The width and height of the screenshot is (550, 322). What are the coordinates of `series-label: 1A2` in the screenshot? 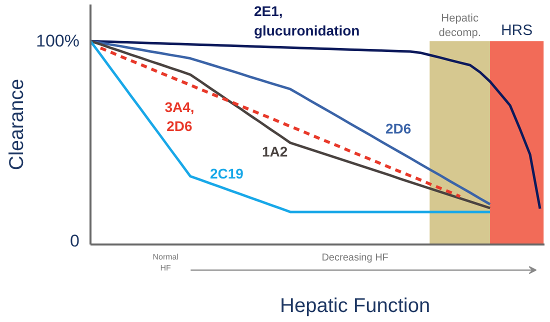 It's located at (275, 151).